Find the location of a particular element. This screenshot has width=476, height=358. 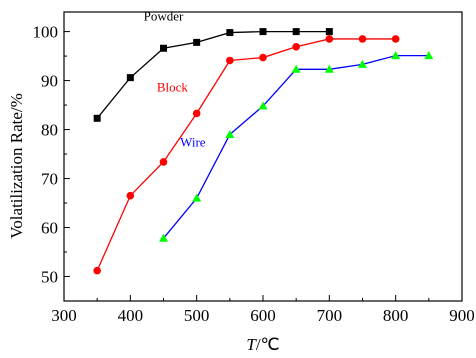

series-label-powder: Powder is located at coordinates (164, 15).